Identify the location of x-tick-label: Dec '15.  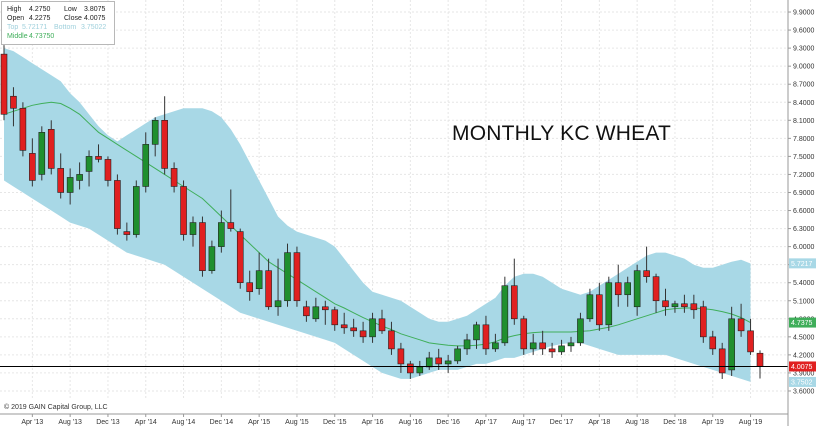
(335, 422).